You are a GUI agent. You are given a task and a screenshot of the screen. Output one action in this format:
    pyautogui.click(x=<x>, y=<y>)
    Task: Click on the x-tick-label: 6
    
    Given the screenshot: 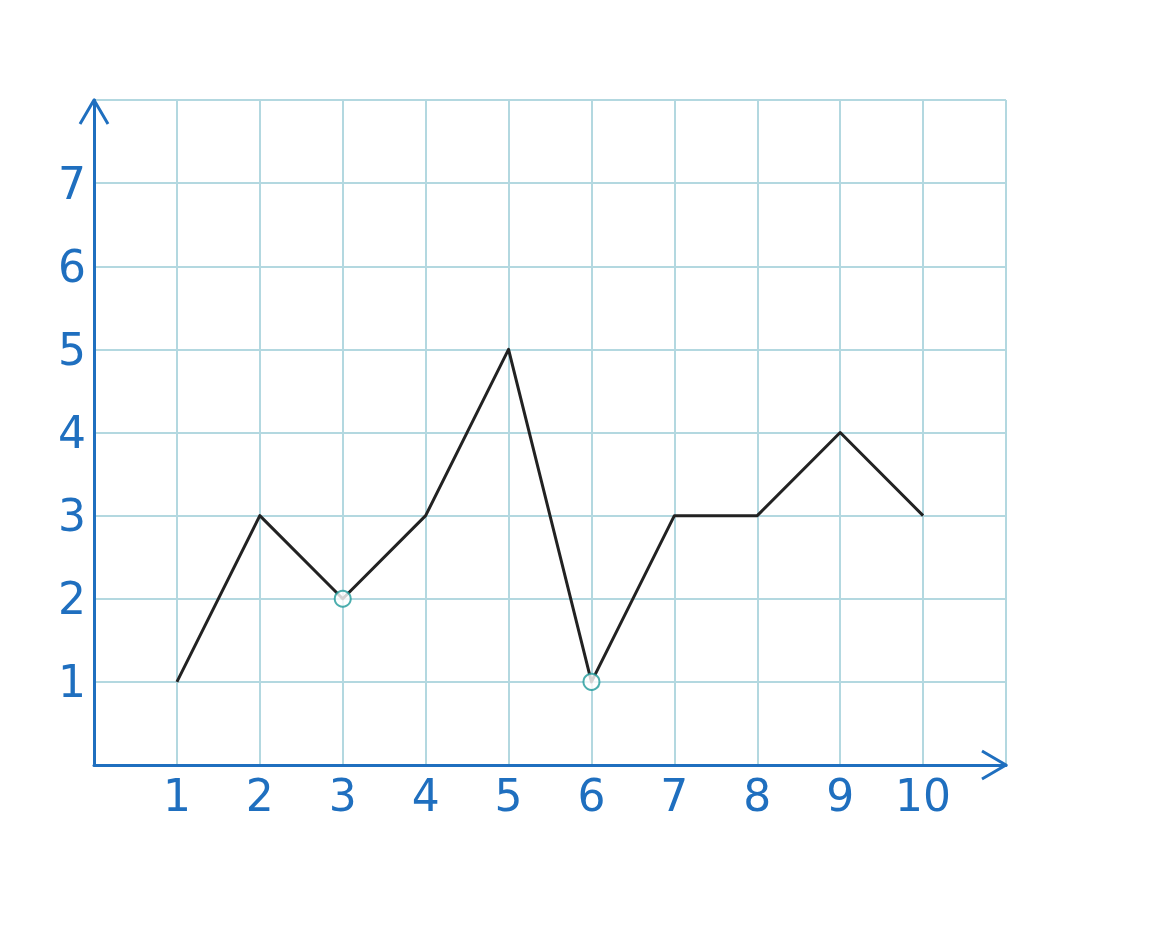 What is the action you would take?
    pyautogui.click(x=591, y=795)
    